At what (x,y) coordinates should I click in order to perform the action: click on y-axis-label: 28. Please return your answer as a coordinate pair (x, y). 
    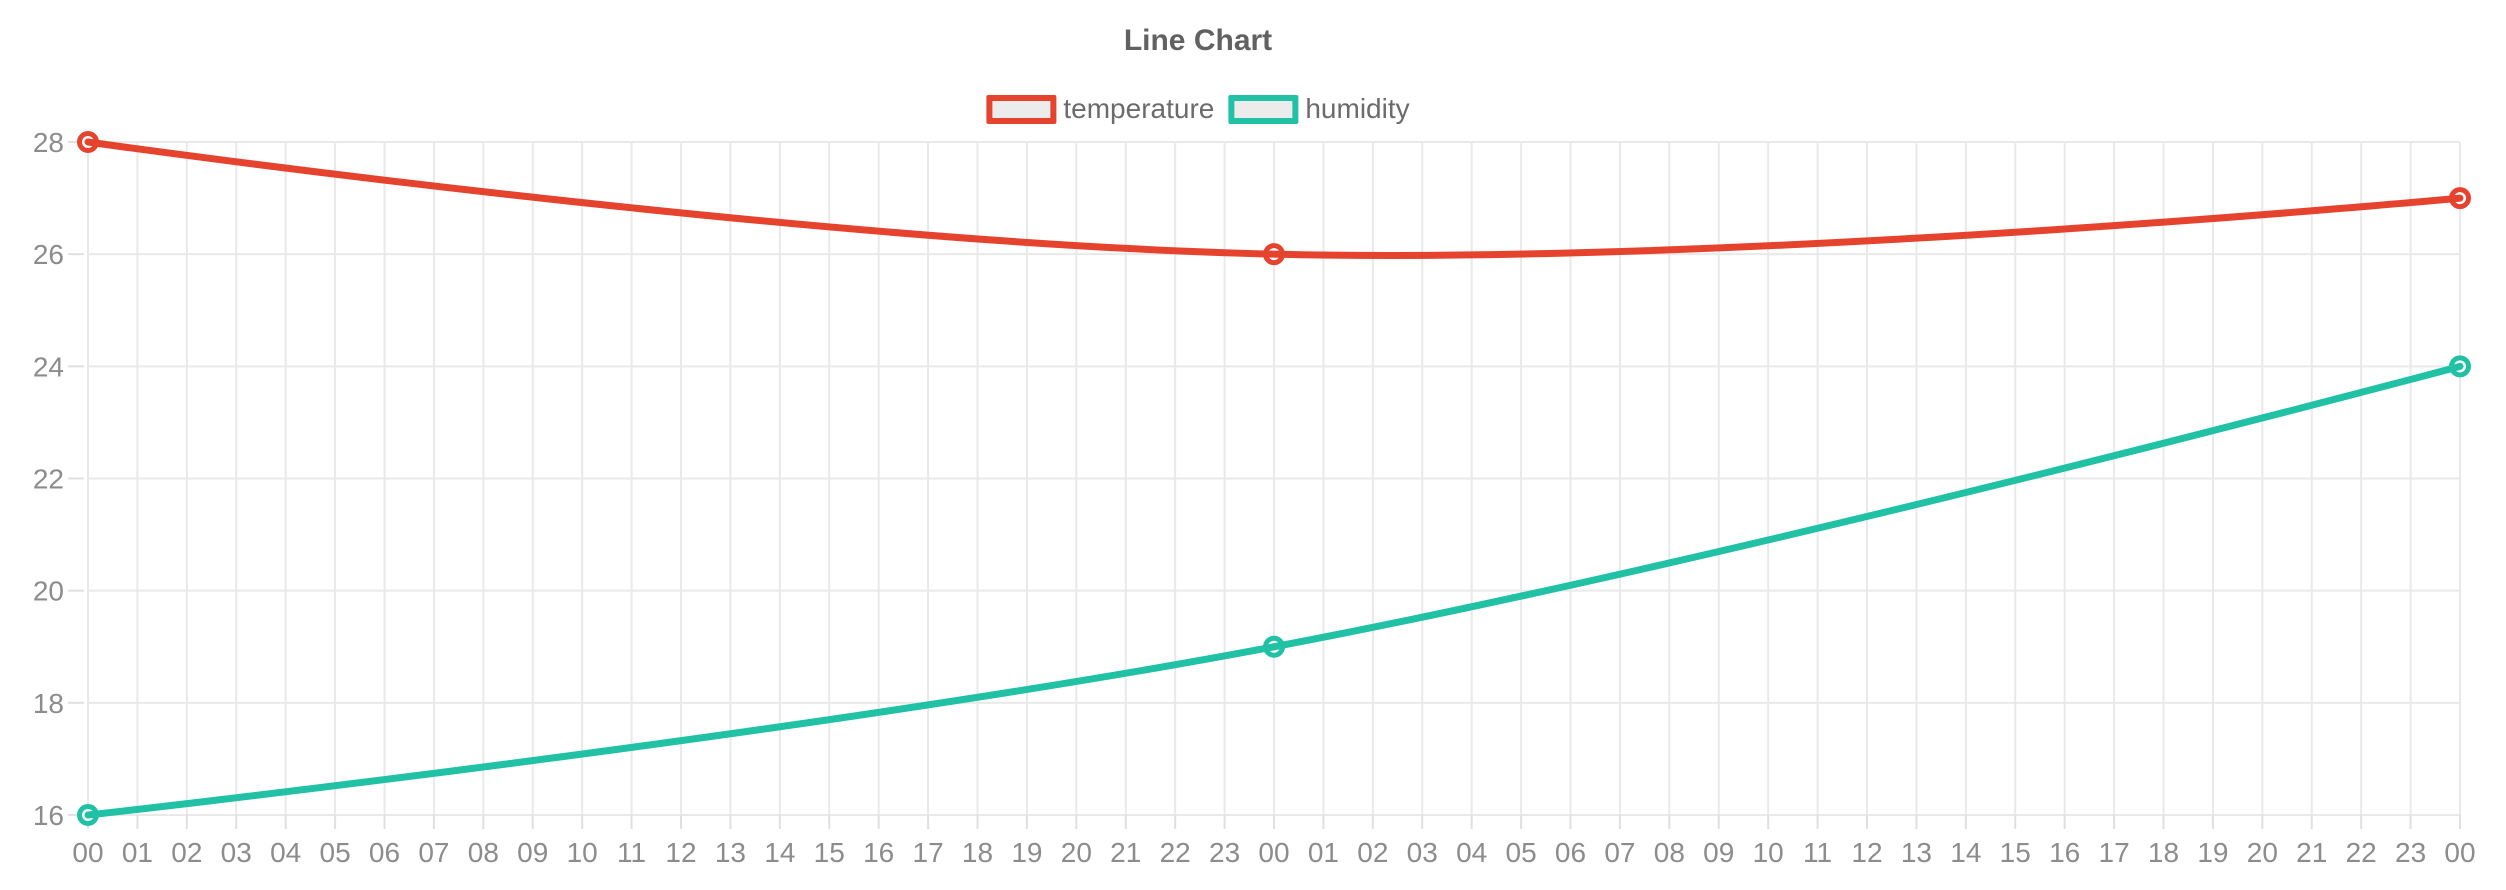
    Looking at the image, I should click on (48, 142).